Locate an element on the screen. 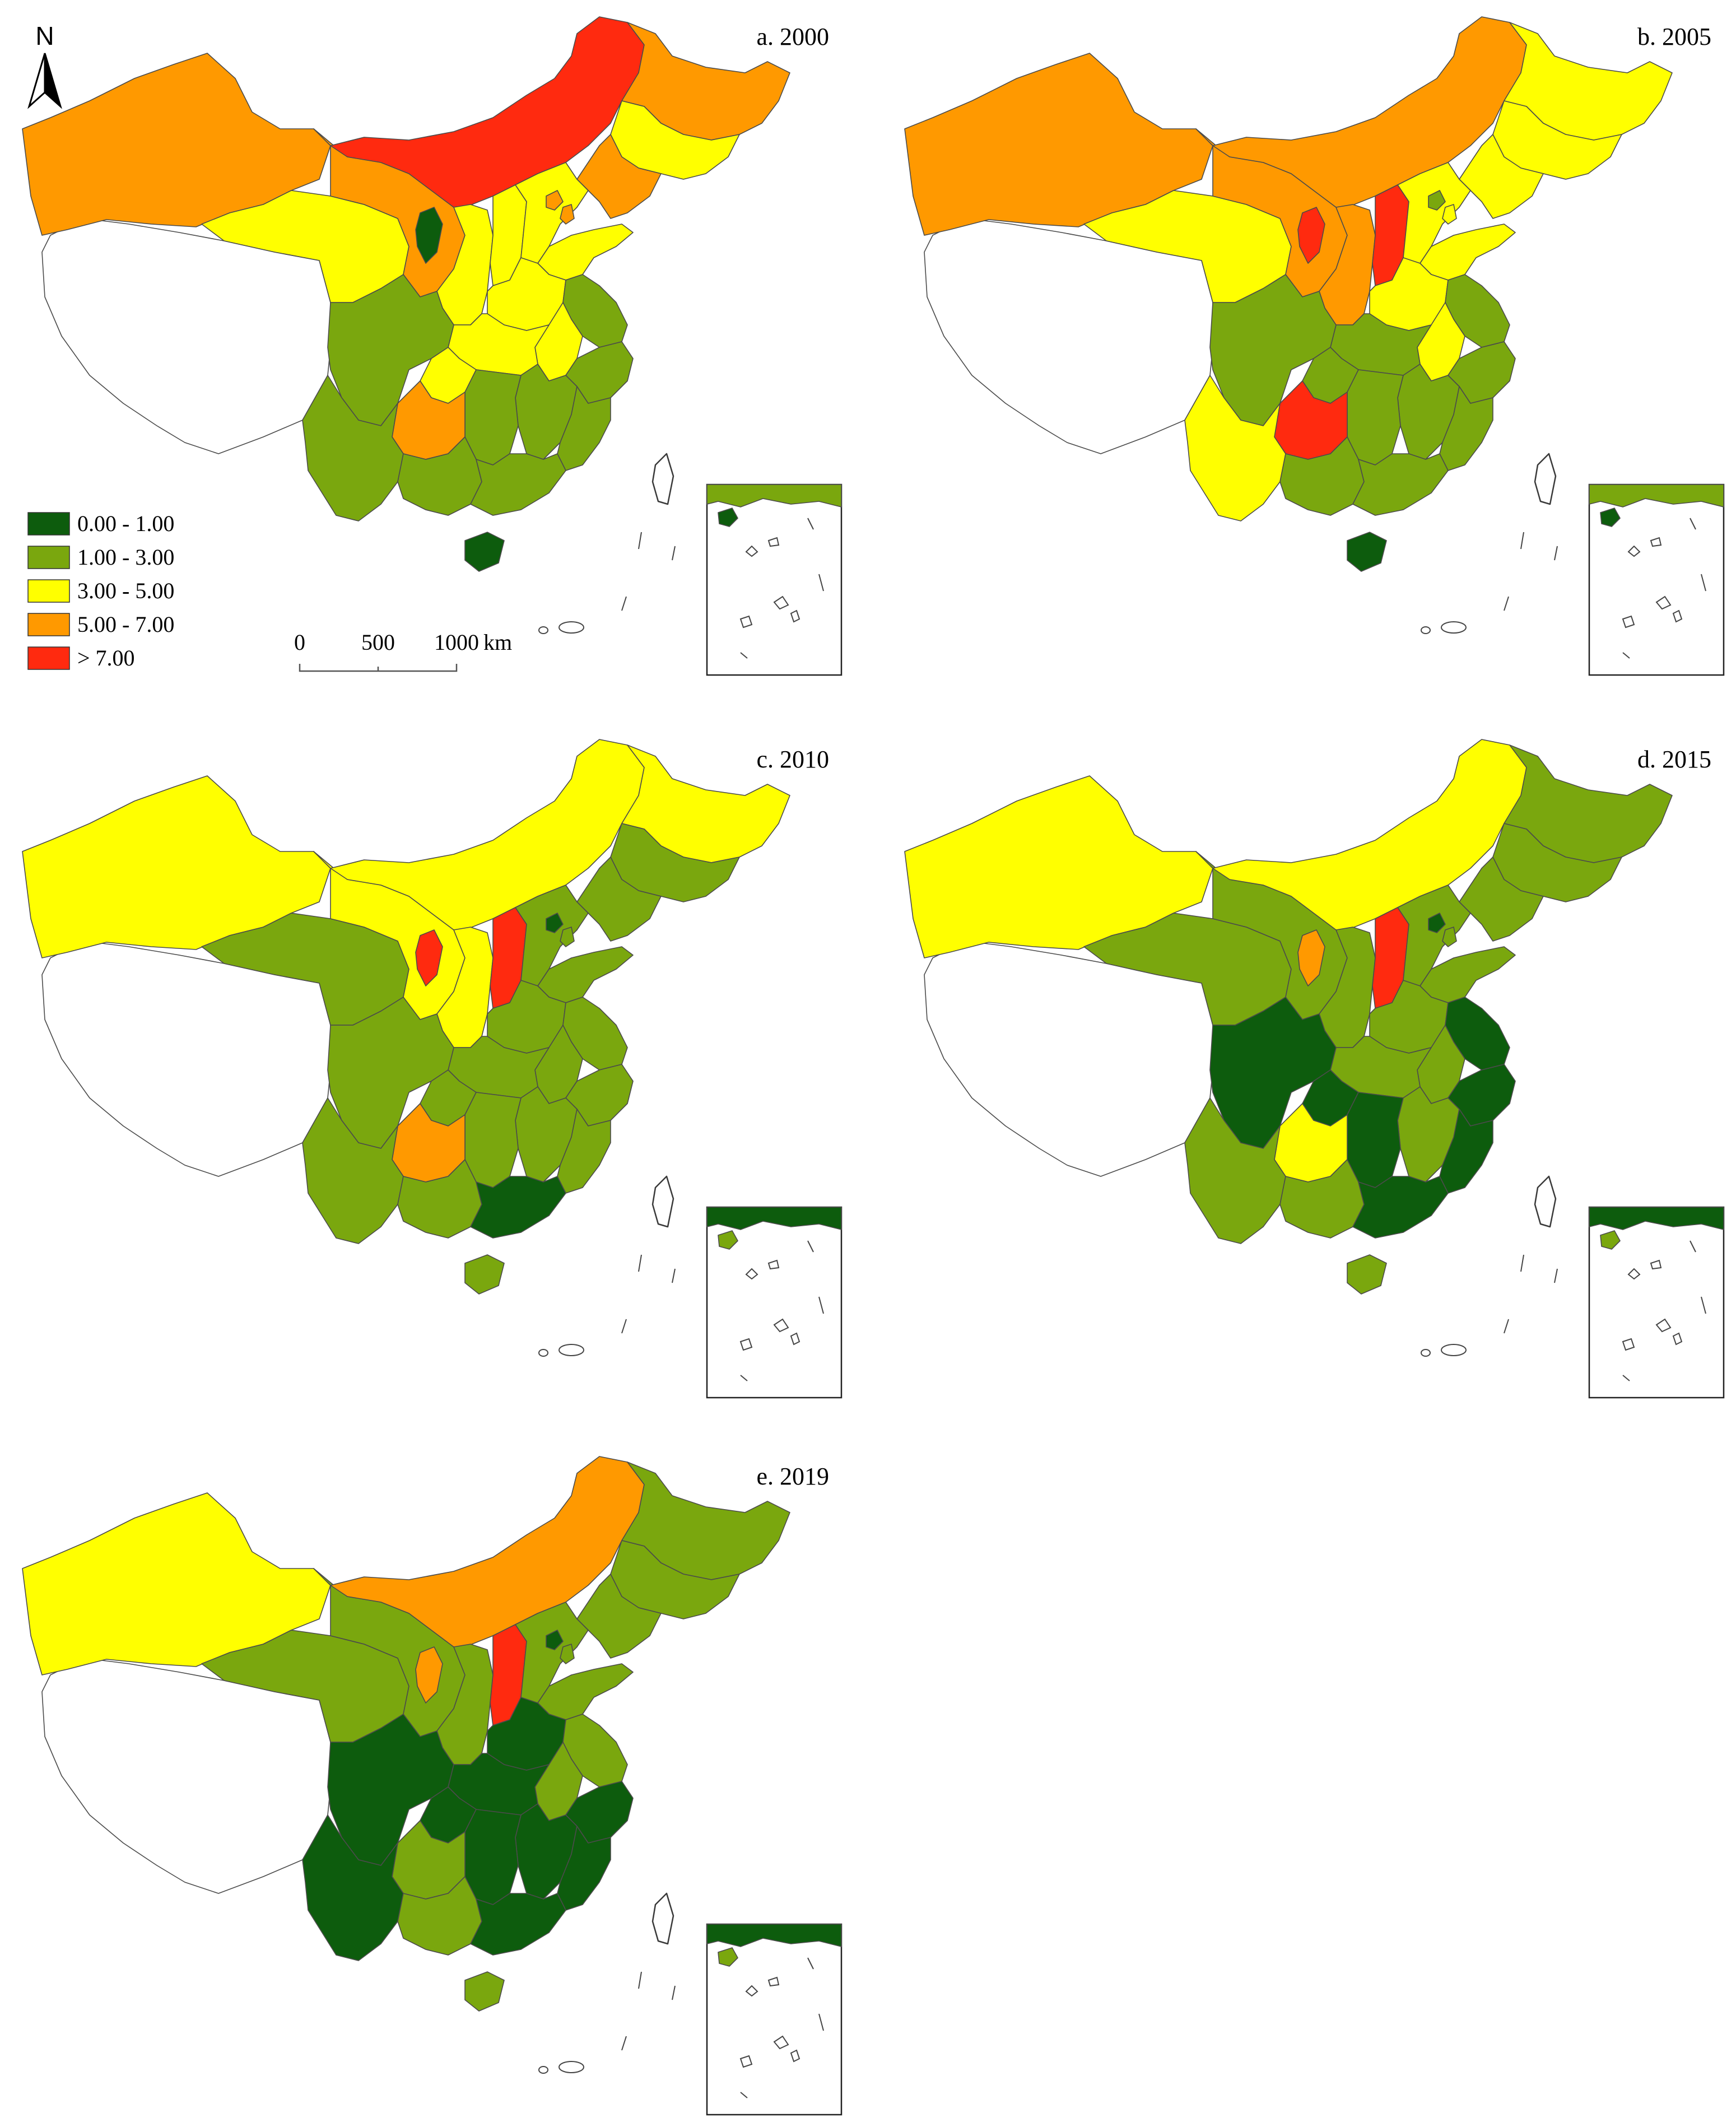 The image size is (1736, 2127). panel-2005: b. 2005 is located at coordinates (1314, 346).